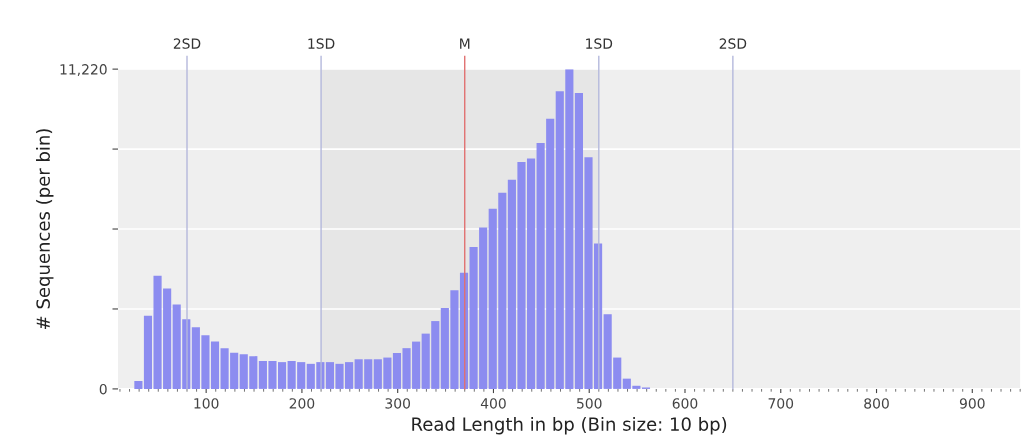 The image size is (1031, 446). I want to click on x-tick-label: 700, so click(781, 403).